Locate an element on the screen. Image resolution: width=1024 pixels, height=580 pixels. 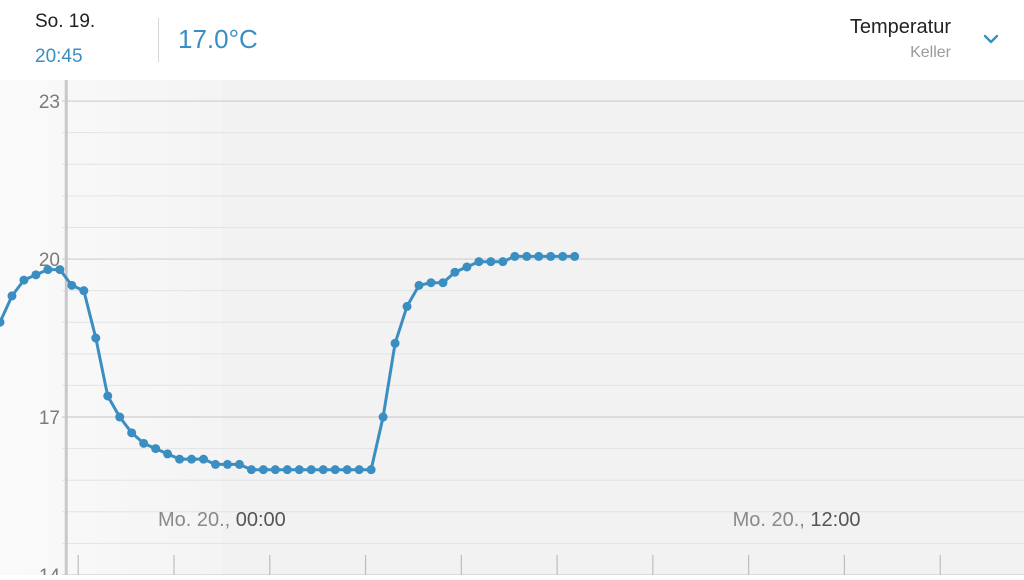
y-tick-label-23: 23 is located at coordinates (49, 102).